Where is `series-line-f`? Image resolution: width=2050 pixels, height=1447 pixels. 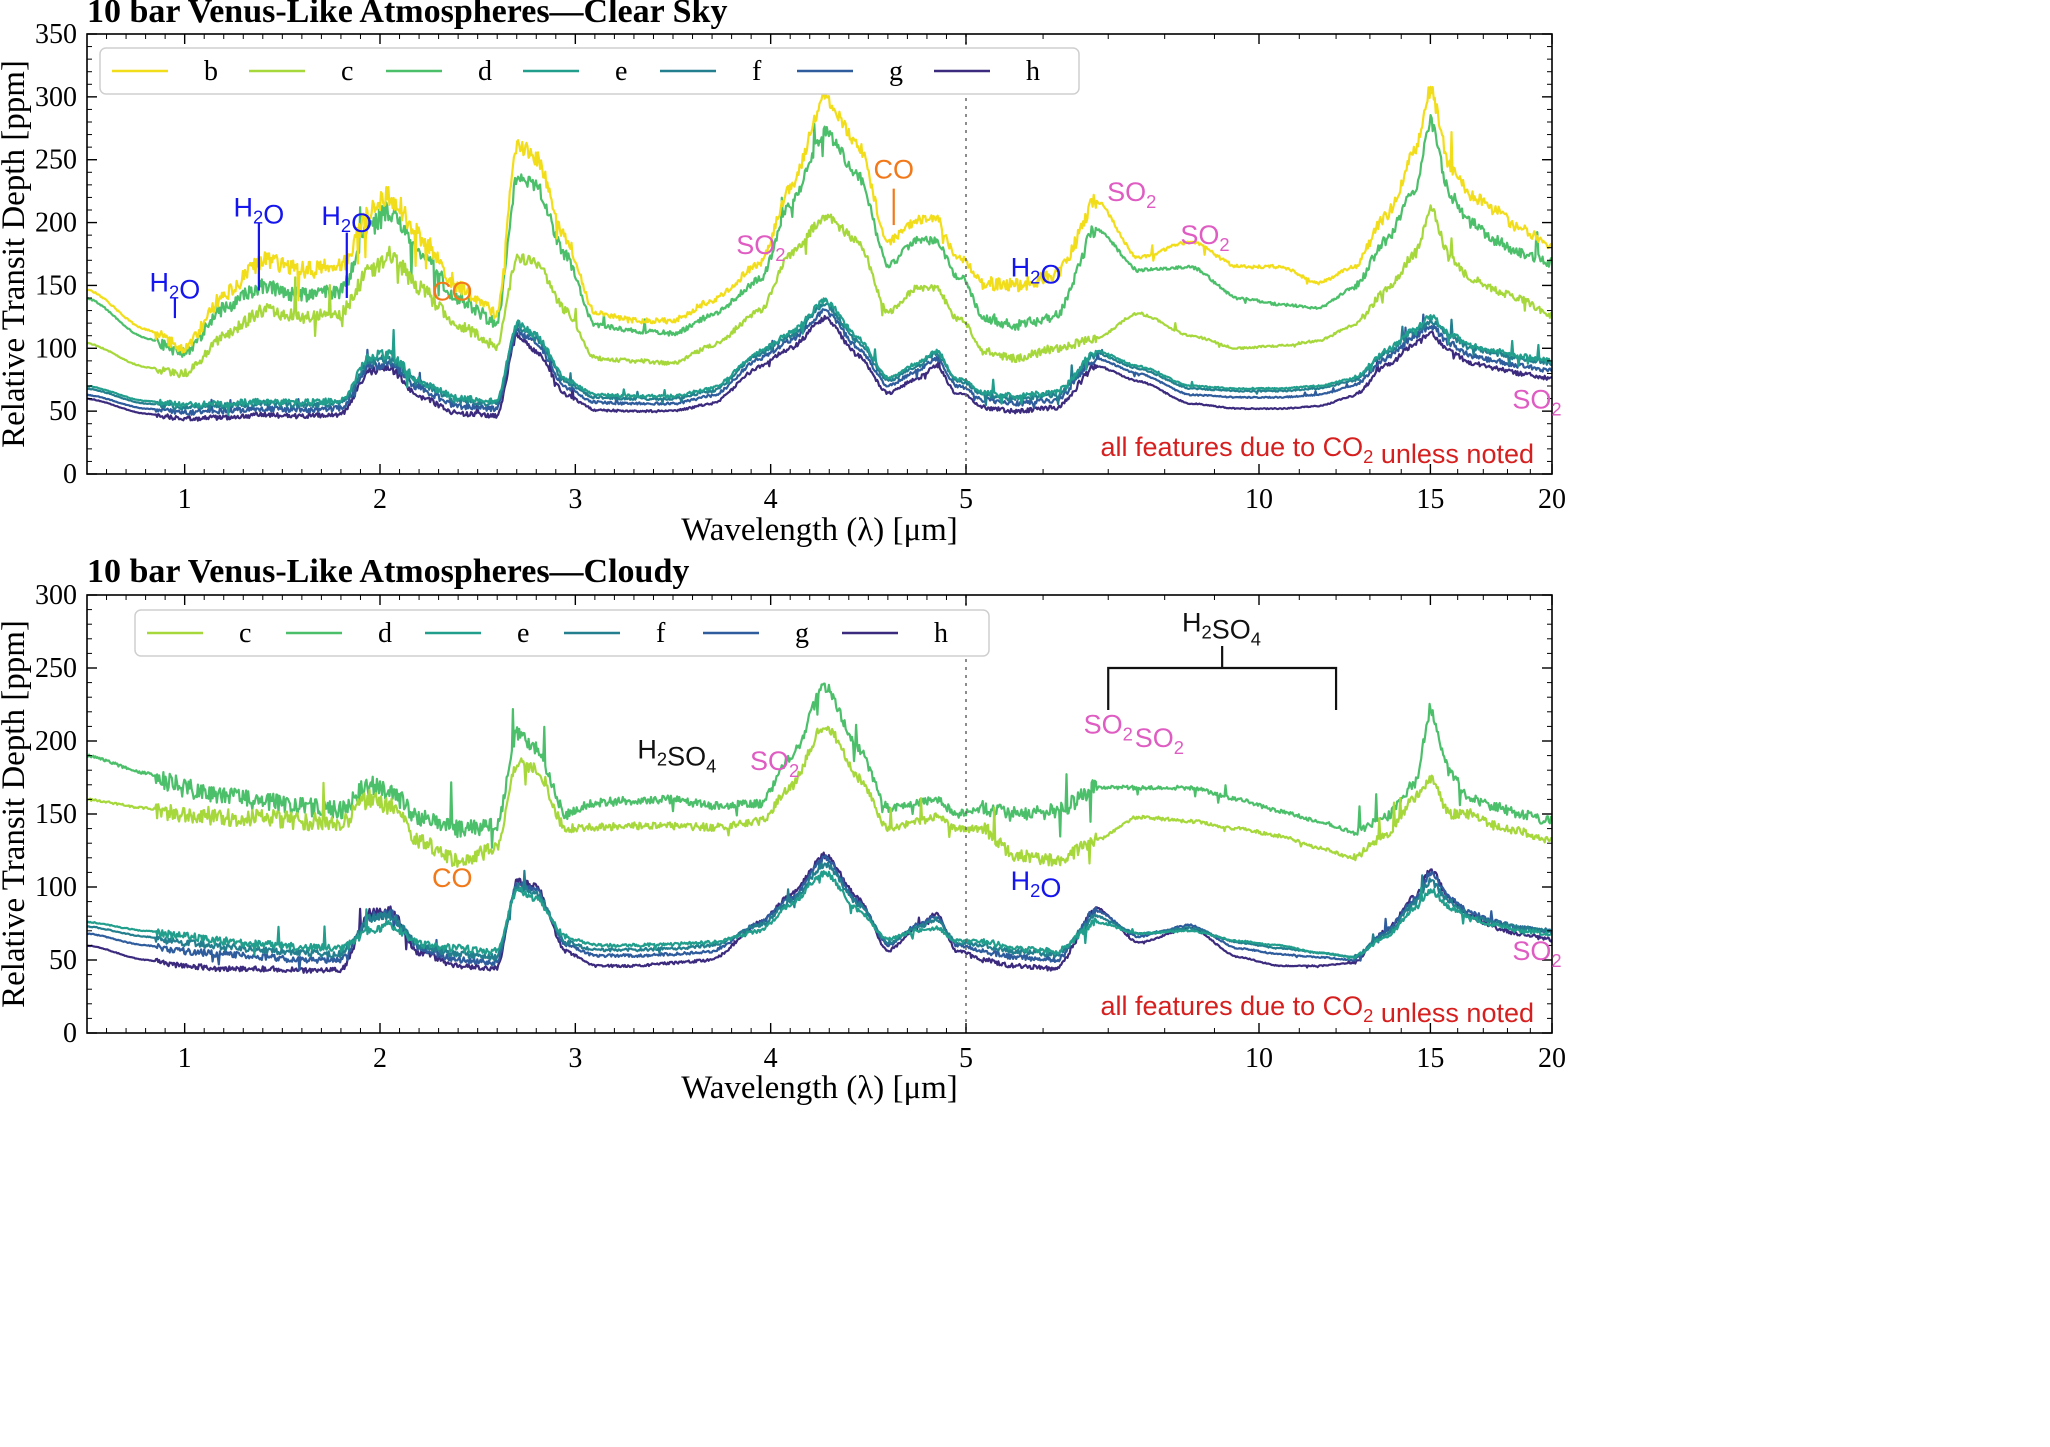 series-line-f is located at coordinates (819, 356).